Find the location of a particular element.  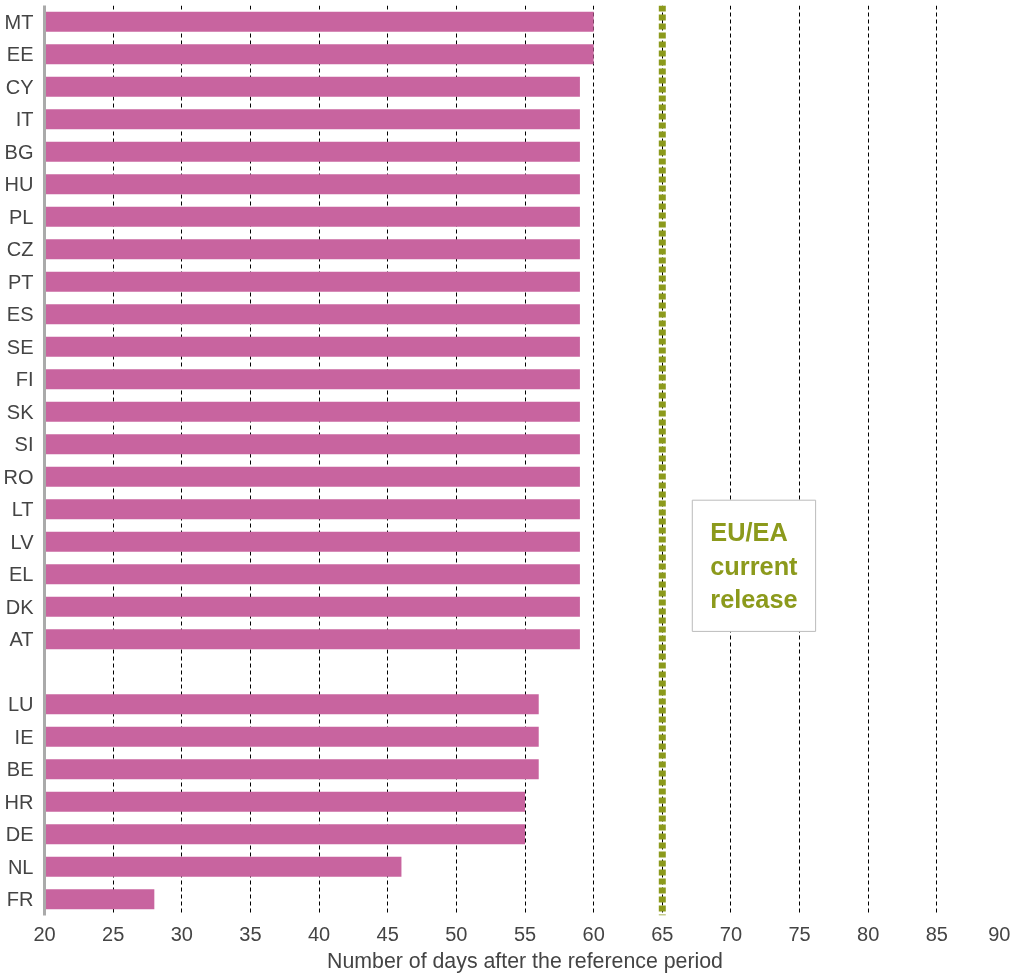

x-tick-label: 50 is located at coordinates (456, 933).